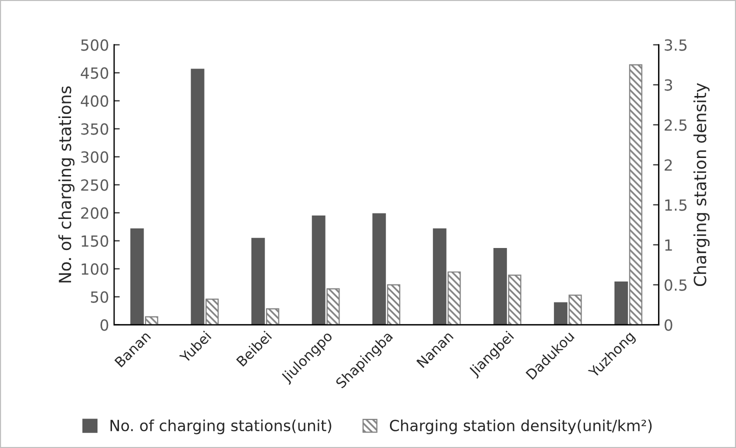  I want to click on y-tick-label: 0, so click(104, 325).